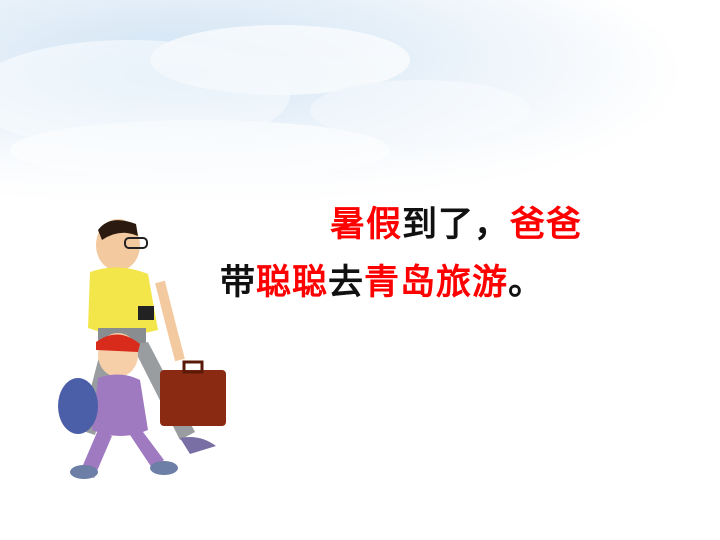  I want to click on backpack-icon, so click(78, 406).